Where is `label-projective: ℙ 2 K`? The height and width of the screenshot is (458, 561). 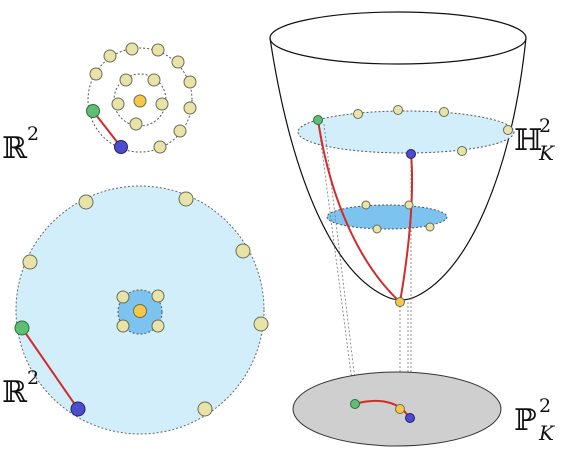 label-projective: ℙ 2 K is located at coordinates (534, 420).